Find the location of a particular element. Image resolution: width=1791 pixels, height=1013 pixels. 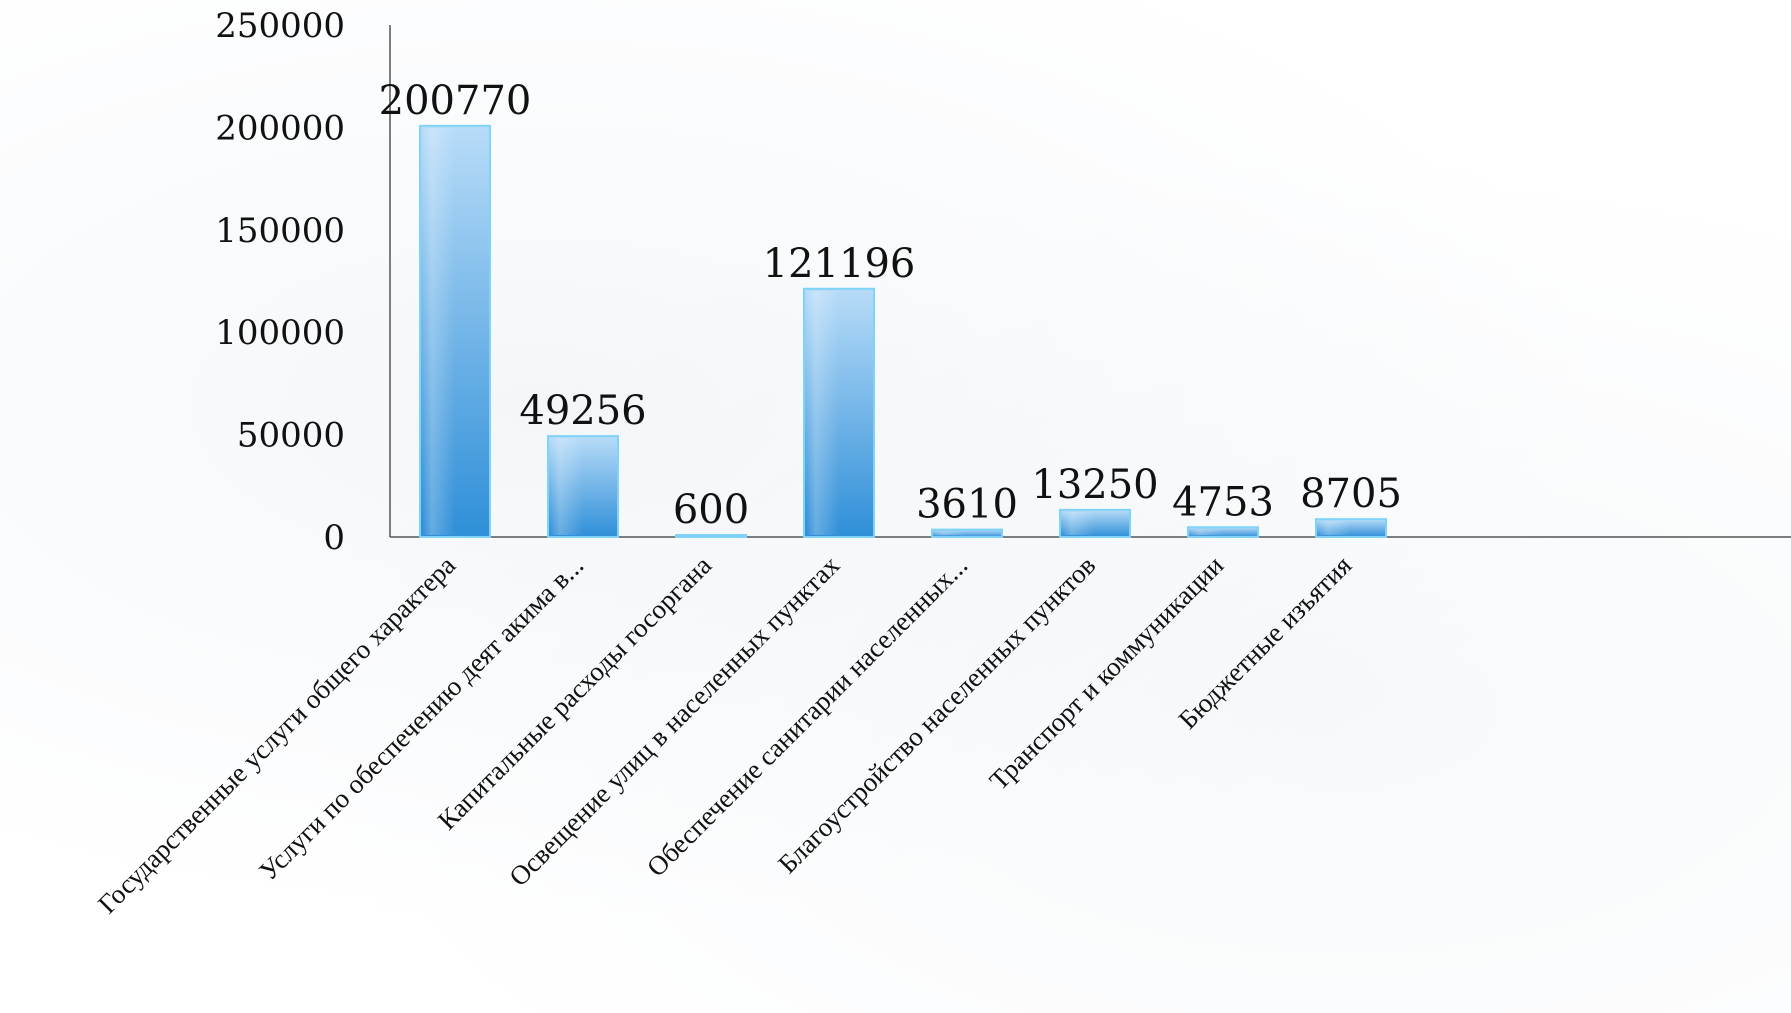

data-label: 8705 is located at coordinates (1351, 494).